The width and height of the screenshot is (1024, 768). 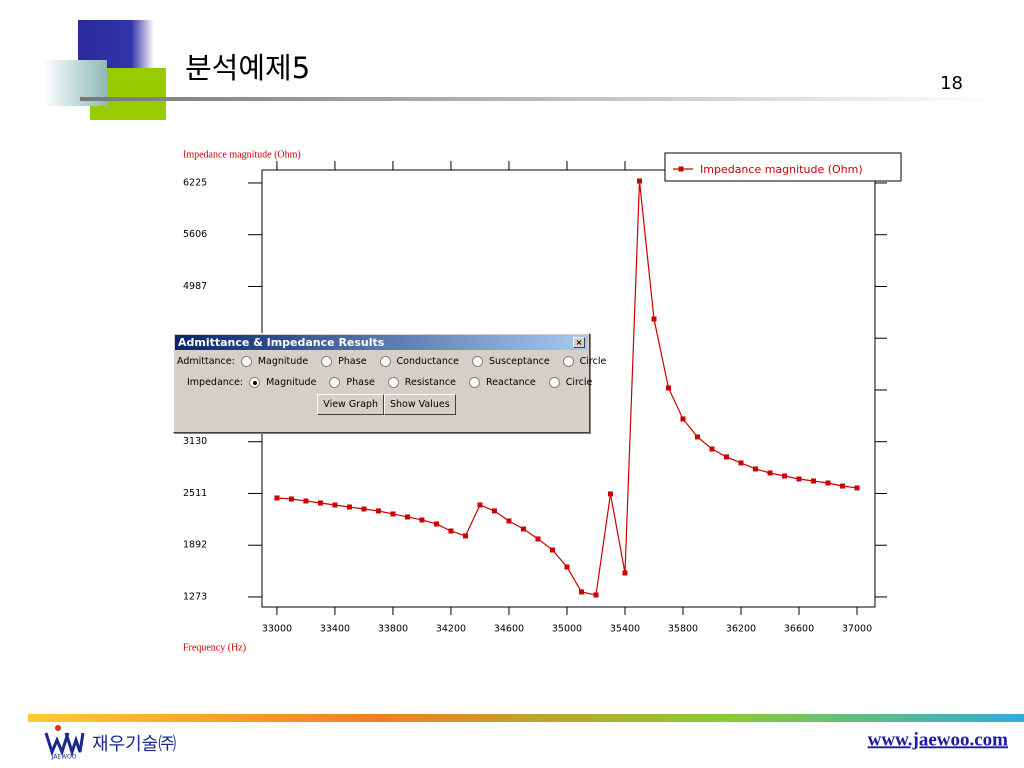 I want to click on x-tick-label: 35000, so click(x=567, y=629).